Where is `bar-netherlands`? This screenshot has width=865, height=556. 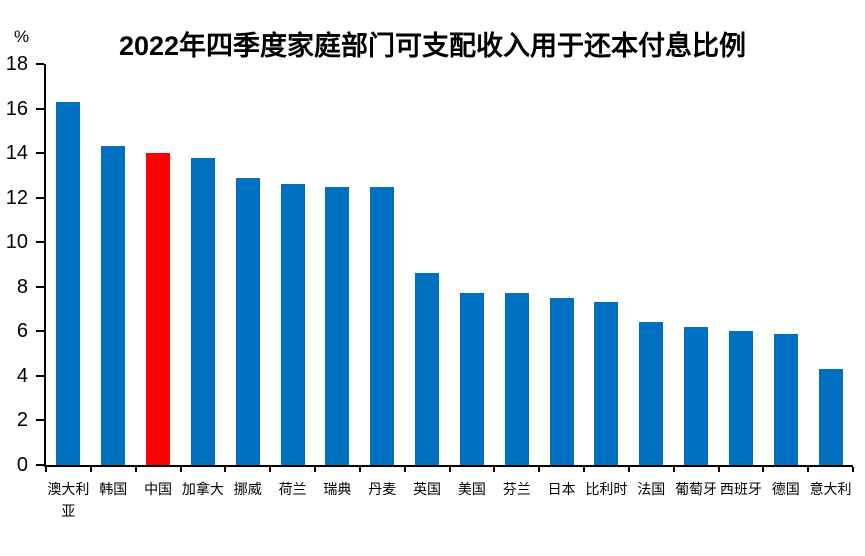 bar-netherlands is located at coordinates (292, 324).